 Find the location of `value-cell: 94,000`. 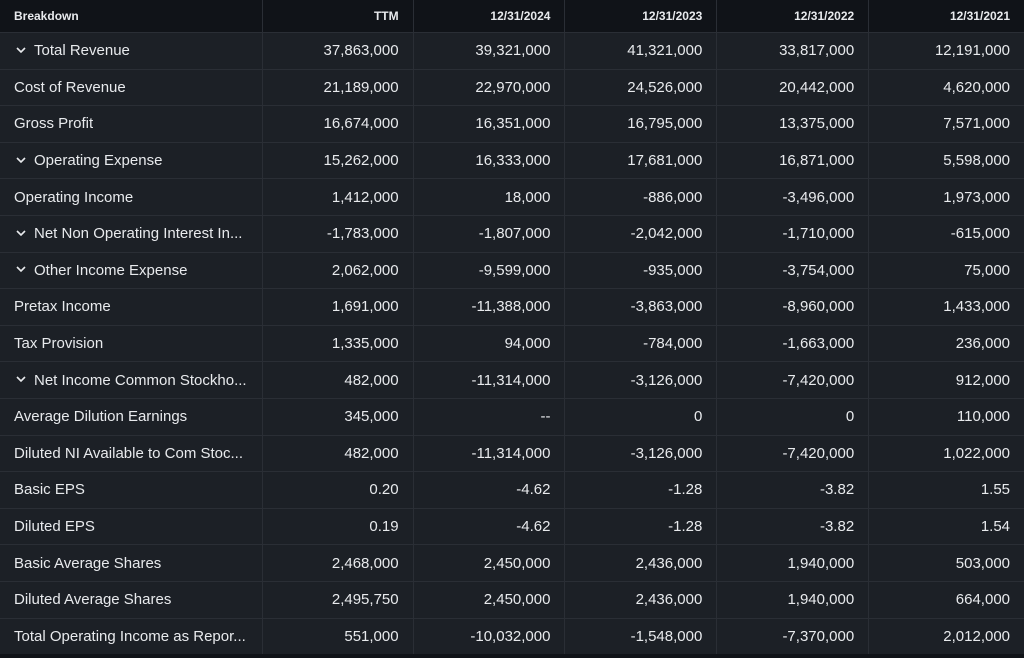

value-cell: 94,000 is located at coordinates (489, 343).